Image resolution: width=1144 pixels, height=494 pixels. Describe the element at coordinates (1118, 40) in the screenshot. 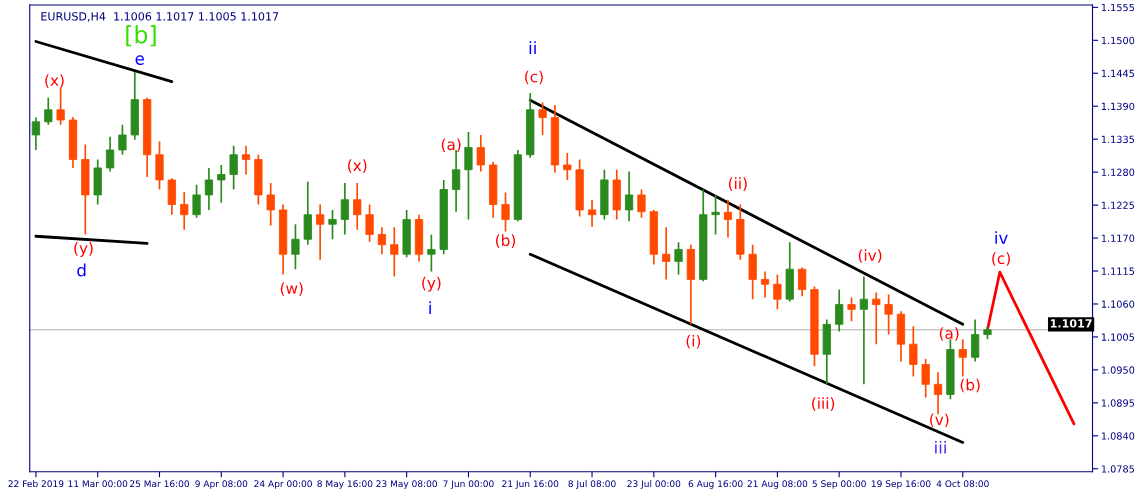

I see `y-tick-label: 1.1500` at that location.